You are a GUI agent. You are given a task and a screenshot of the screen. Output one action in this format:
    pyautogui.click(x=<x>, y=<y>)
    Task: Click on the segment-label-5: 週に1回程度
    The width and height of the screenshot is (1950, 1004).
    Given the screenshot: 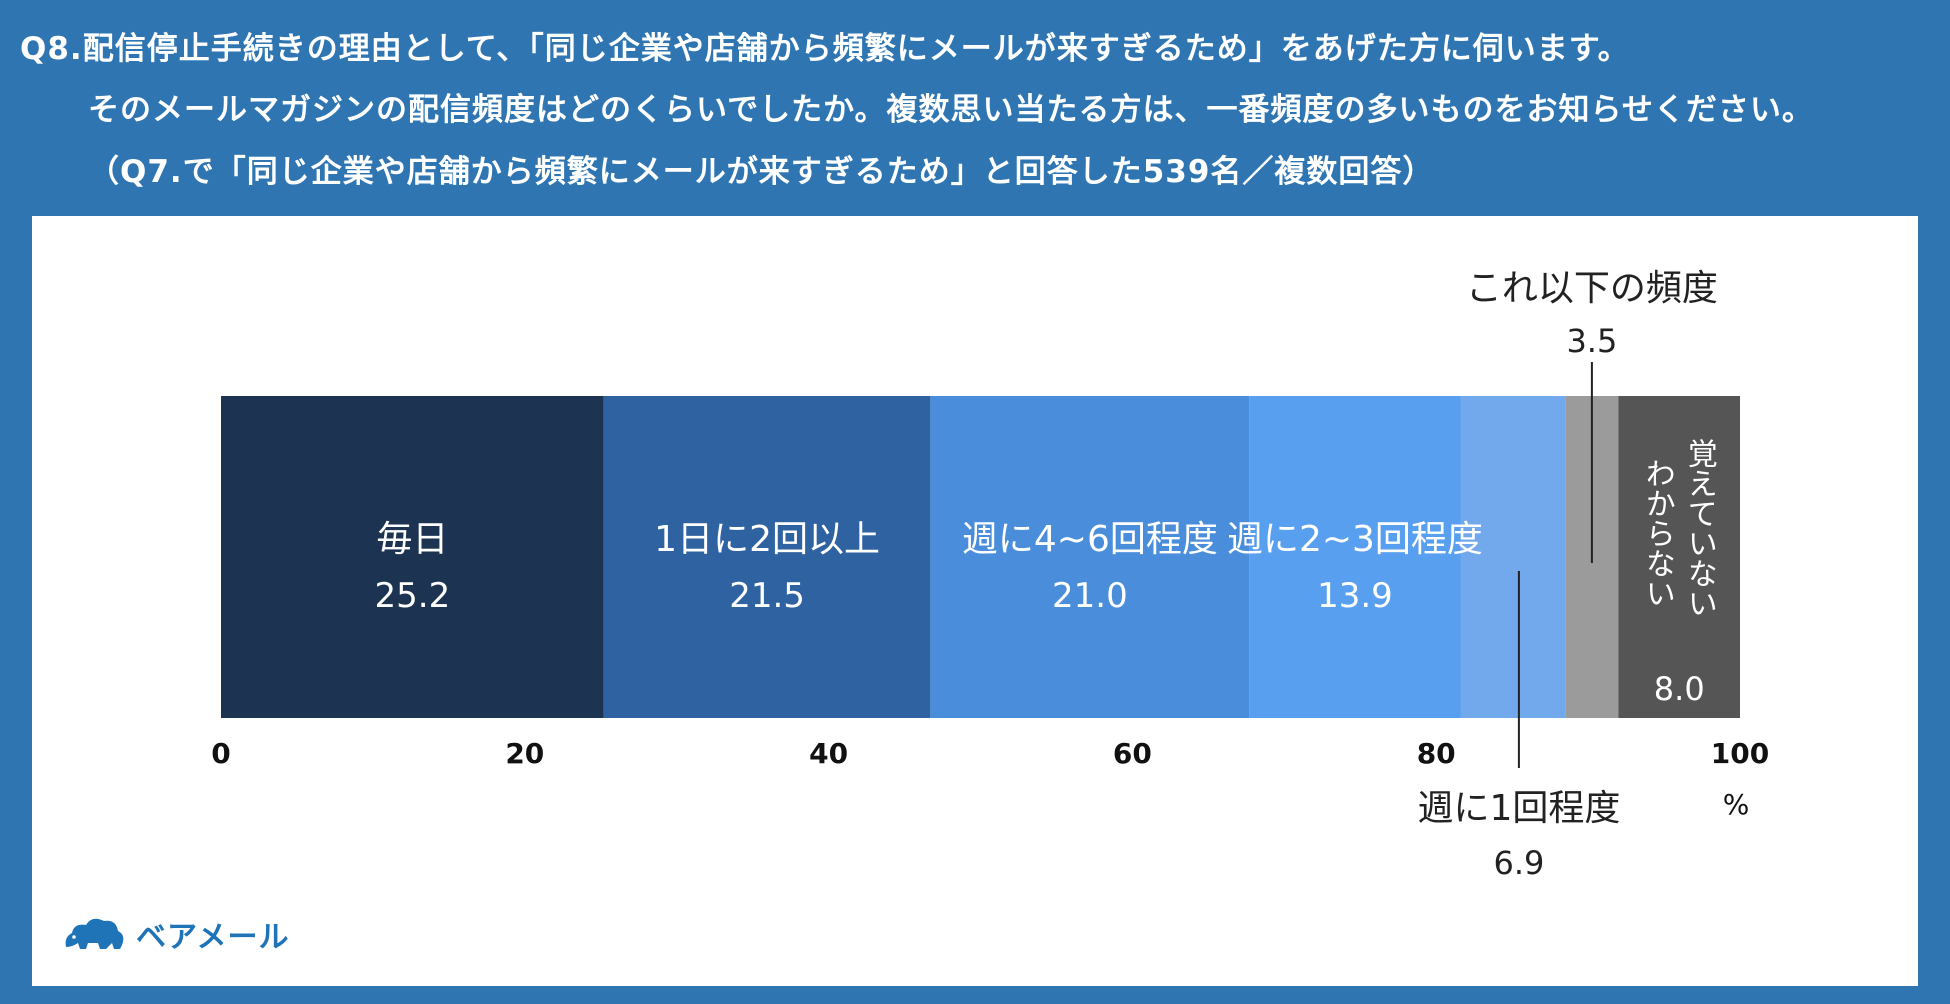 What is the action you would take?
    pyautogui.click(x=1518, y=808)
    